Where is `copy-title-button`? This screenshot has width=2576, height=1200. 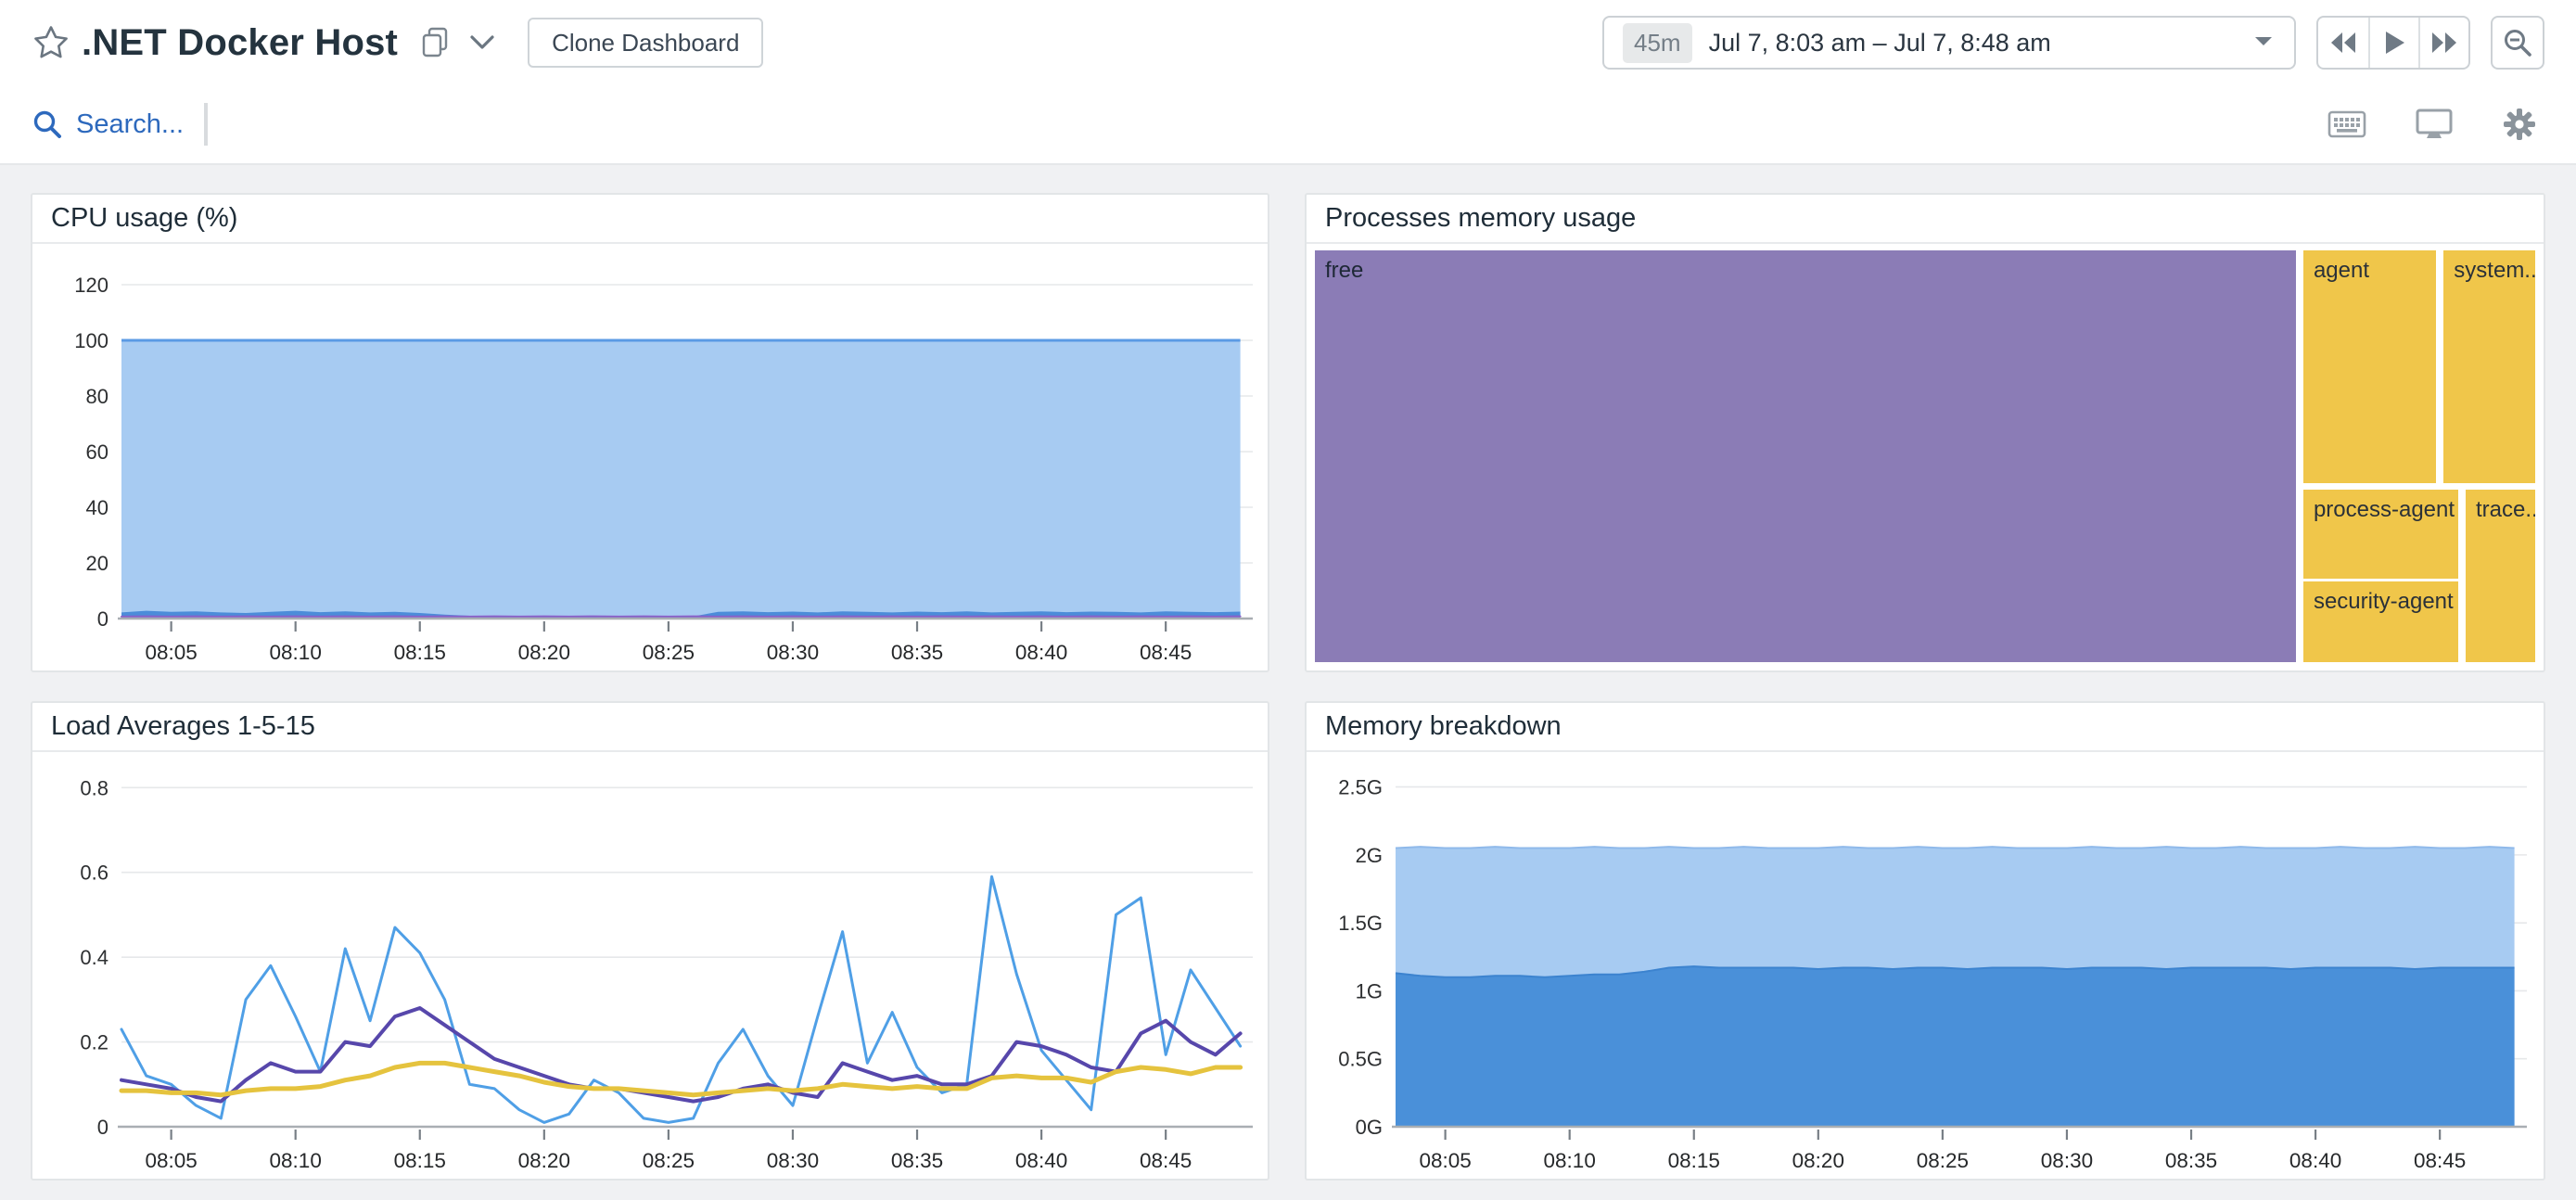
copy-title-button is located at coordinates (435, 42).